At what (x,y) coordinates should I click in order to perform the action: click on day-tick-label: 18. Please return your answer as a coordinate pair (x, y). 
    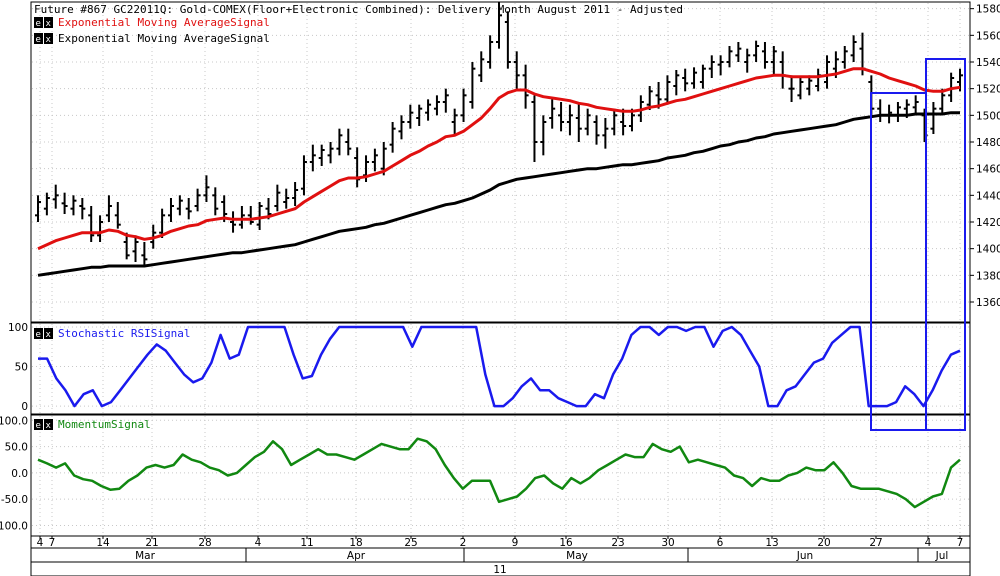
    Looking at the image, I should click on (355, 543).